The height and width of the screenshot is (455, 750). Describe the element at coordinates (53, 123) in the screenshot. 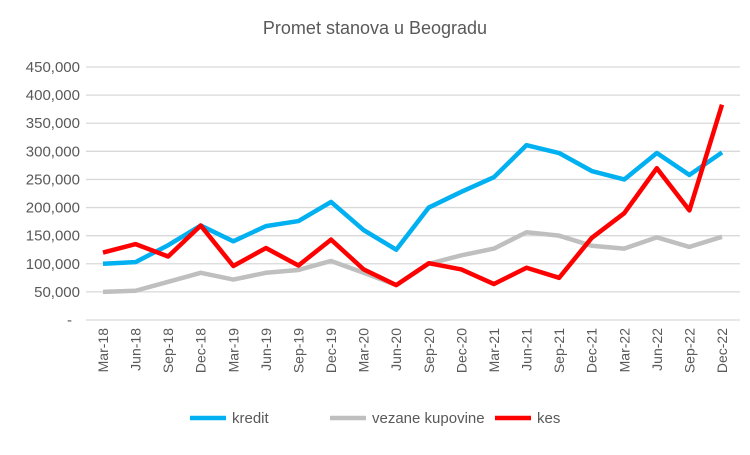

I see `y-tick-label: 350,000` at that location.